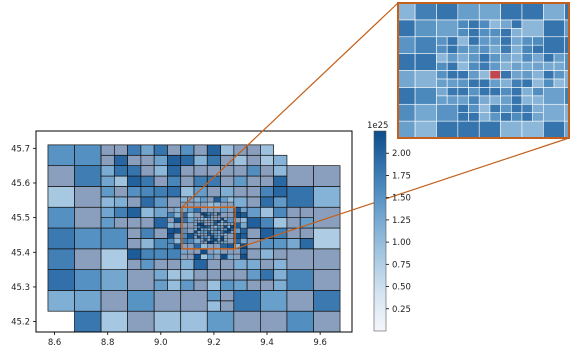 The height and width of the screenshot is (345, 571). Describe the element at coordinates (401, 265) in the screenshot. I see `colorbar-tick-label: 0.75` at that location.